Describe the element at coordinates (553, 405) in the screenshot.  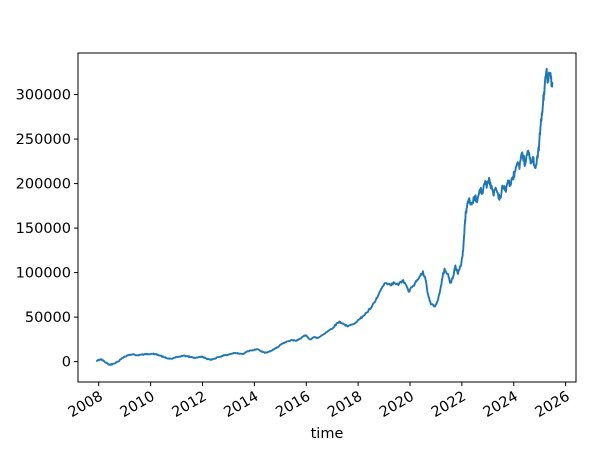
I see `x-tick-label: 2026` at that location.